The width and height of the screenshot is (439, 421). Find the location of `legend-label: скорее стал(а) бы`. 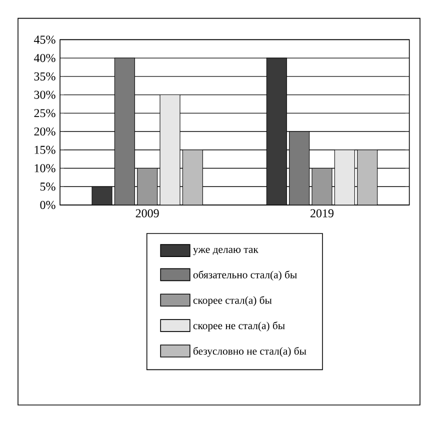

legend-label: скорее стал(а) бы is located at coordinates (232, 301).